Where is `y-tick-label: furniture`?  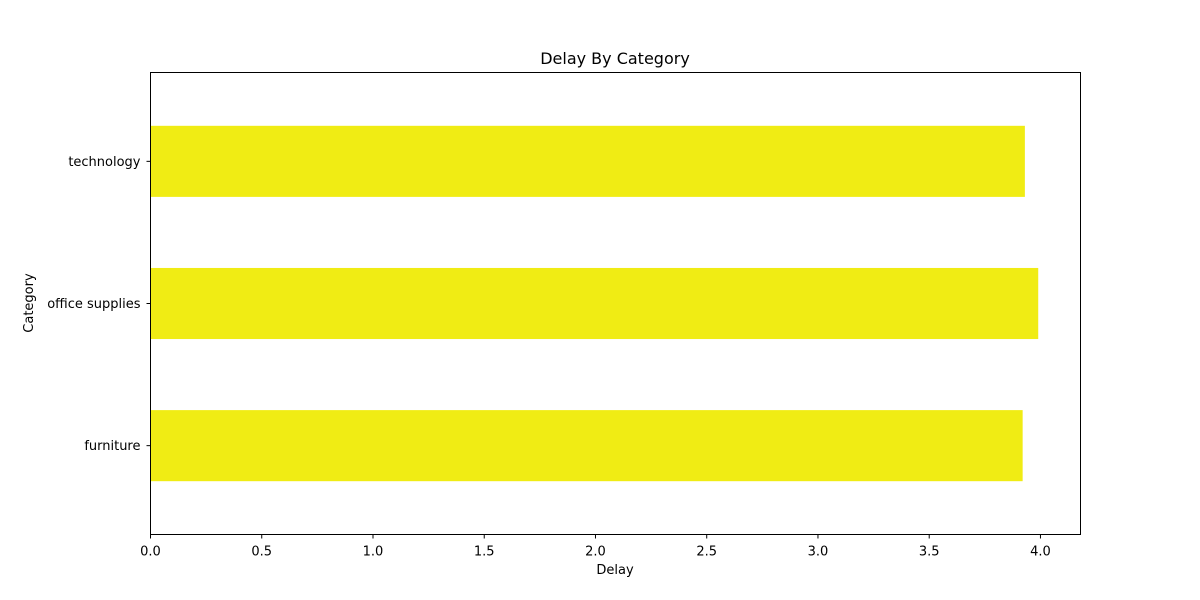
y-tick-label: furniture is located at coordinates (112, 446).